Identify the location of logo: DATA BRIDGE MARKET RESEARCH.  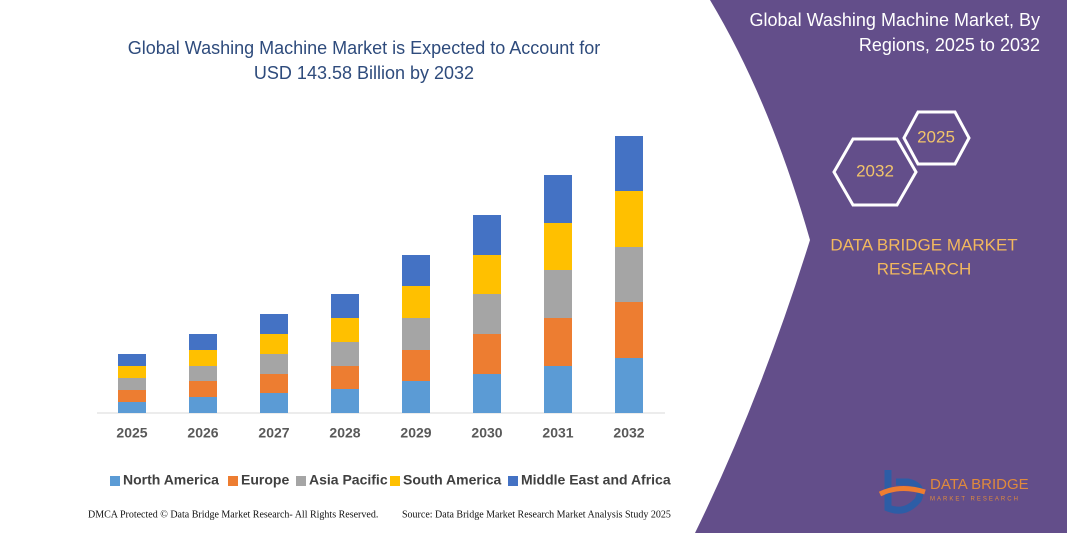
(953, 492).